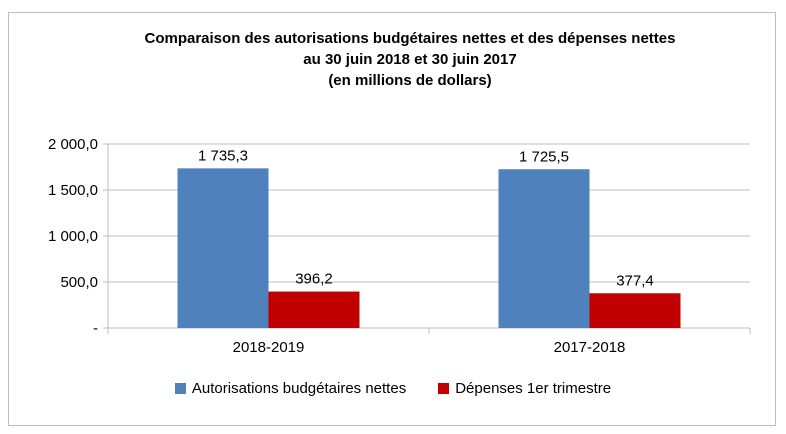  I want to click on legend-swatch-autorisations, so click(180, 388).